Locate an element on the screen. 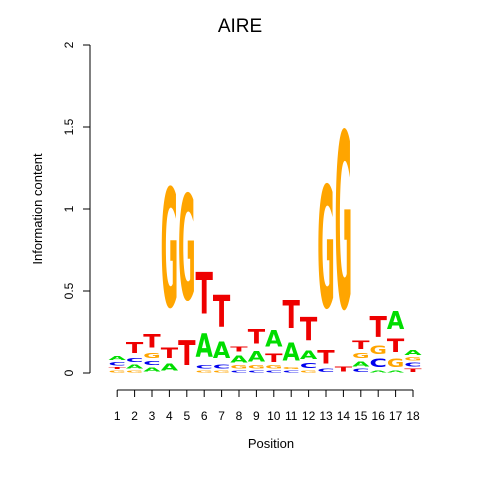 The width and height of the screenshot is (480, 480). x-tick-label: 4 is located at coordinates (169, 416).